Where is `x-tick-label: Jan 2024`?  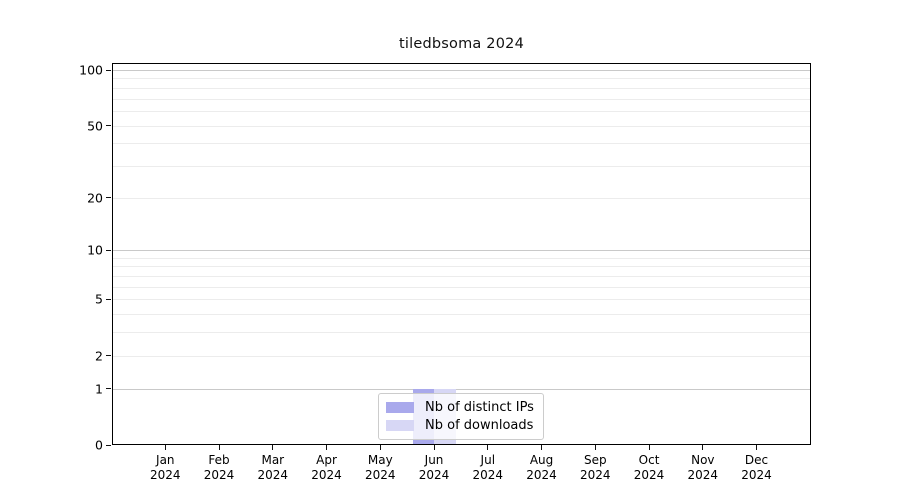 x-tick-label: Jan 2024 is located at coordinates (165, 468).